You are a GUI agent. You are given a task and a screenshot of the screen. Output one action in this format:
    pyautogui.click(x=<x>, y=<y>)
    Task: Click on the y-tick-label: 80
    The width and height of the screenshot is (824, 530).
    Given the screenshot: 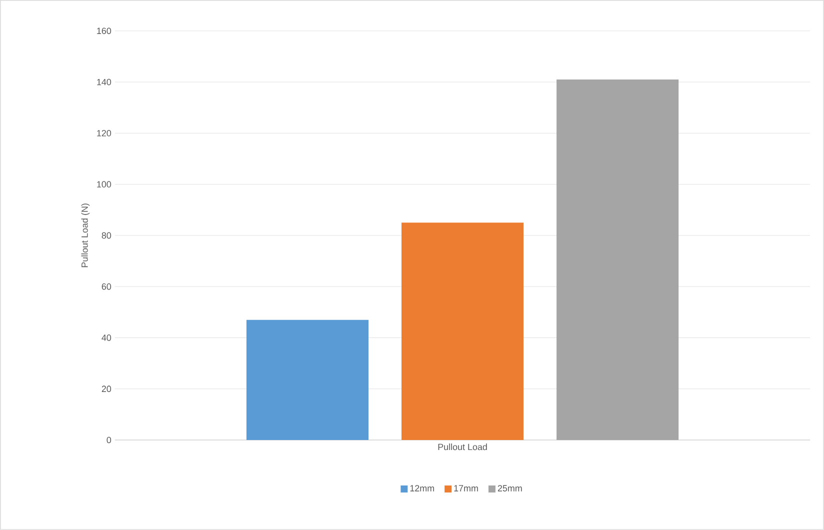 What is the action you would take?
    pyautogui.click(x=107, y=235)
    